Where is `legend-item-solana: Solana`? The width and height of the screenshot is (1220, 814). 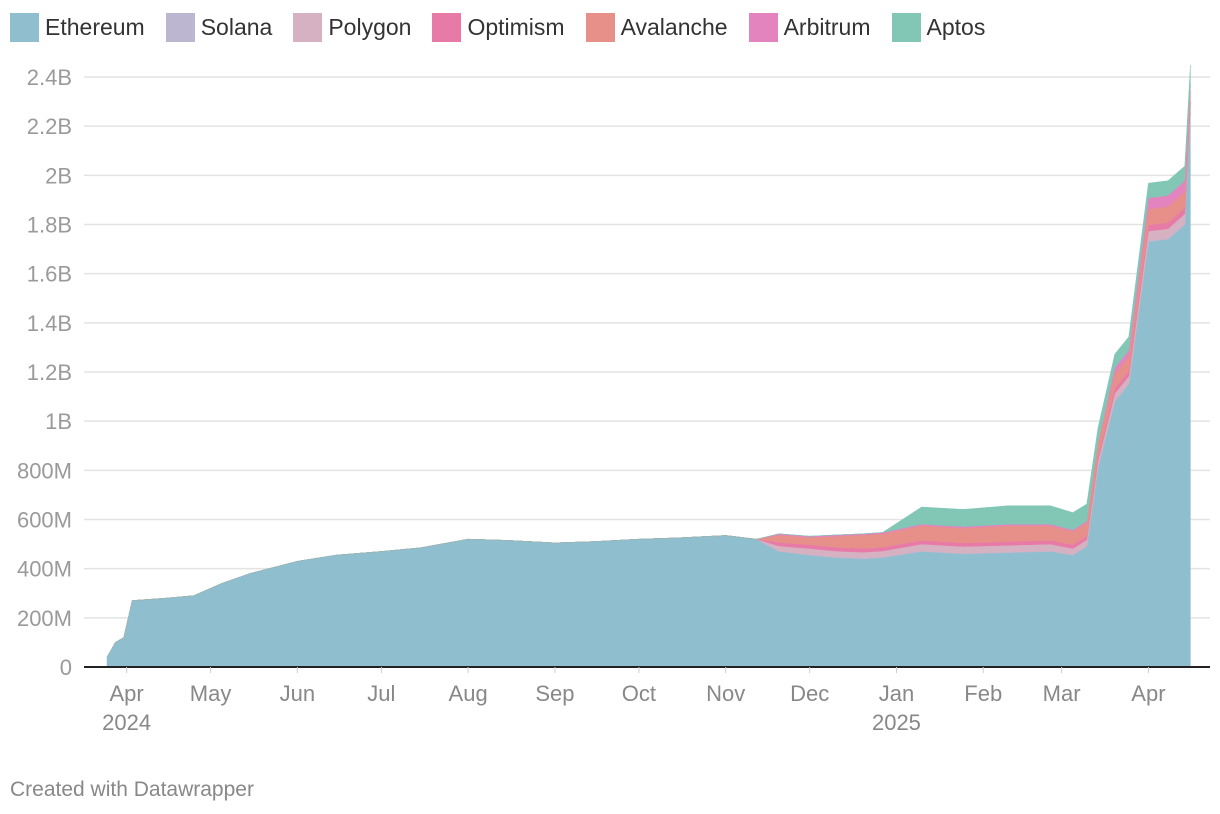 legend-item-solana: Solana is located at coordinates (219, 27).